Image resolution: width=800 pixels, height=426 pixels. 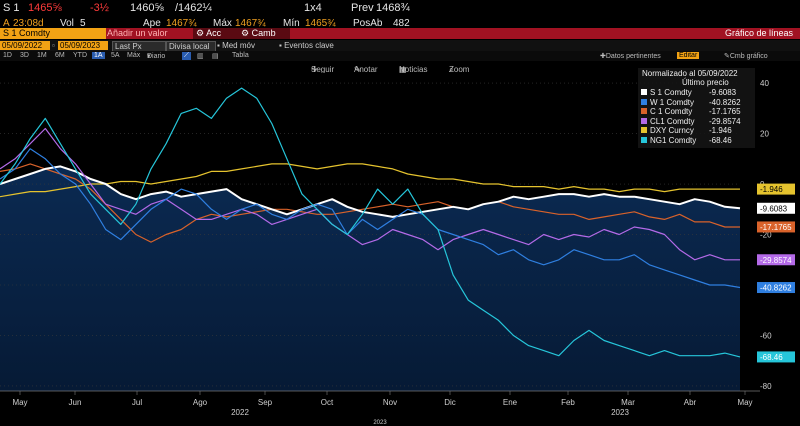 I want to click on legend-item: DXY Curncy -1.946, so click(x=686, y=130).